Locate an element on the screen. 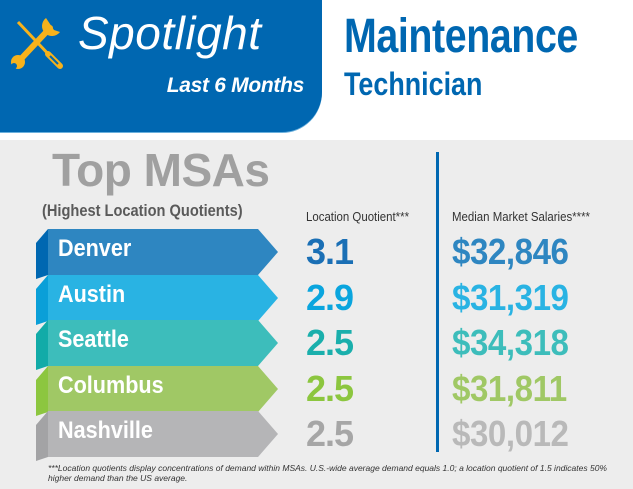 This screenshot has height=489, width=633. job-title: Maintenance is located at coordinates (461, 36).